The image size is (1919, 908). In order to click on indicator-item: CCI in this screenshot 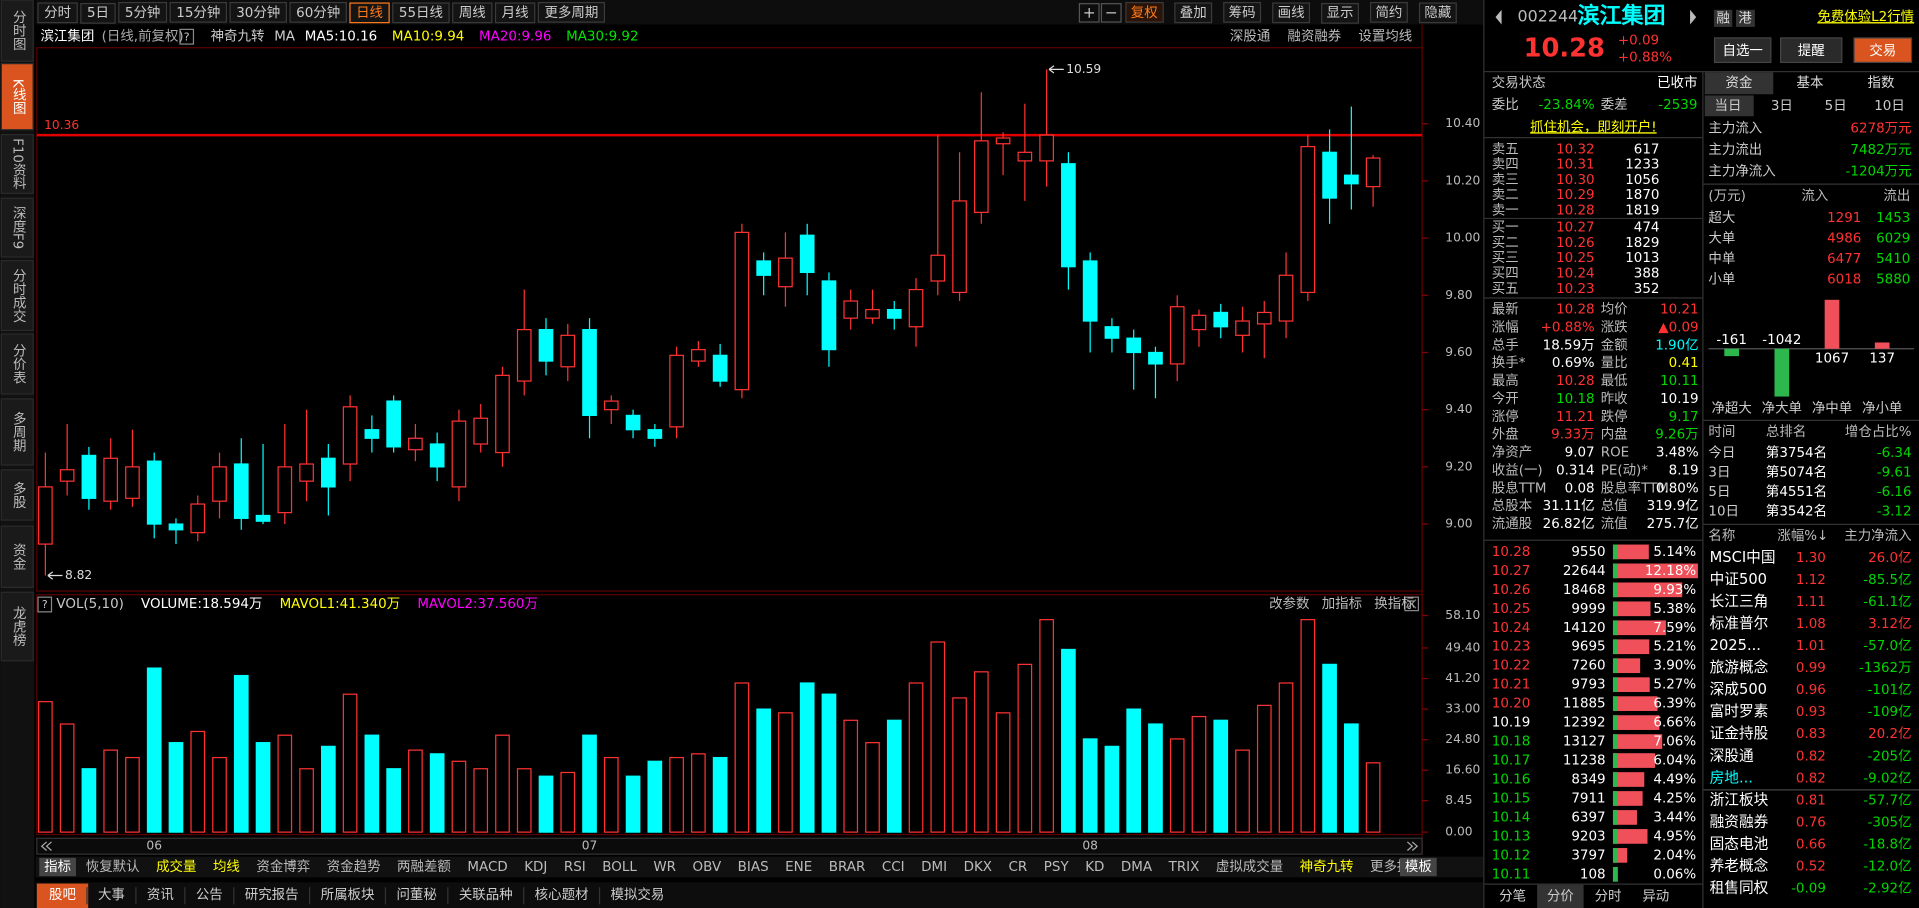, I will do `click(893, 867)`.